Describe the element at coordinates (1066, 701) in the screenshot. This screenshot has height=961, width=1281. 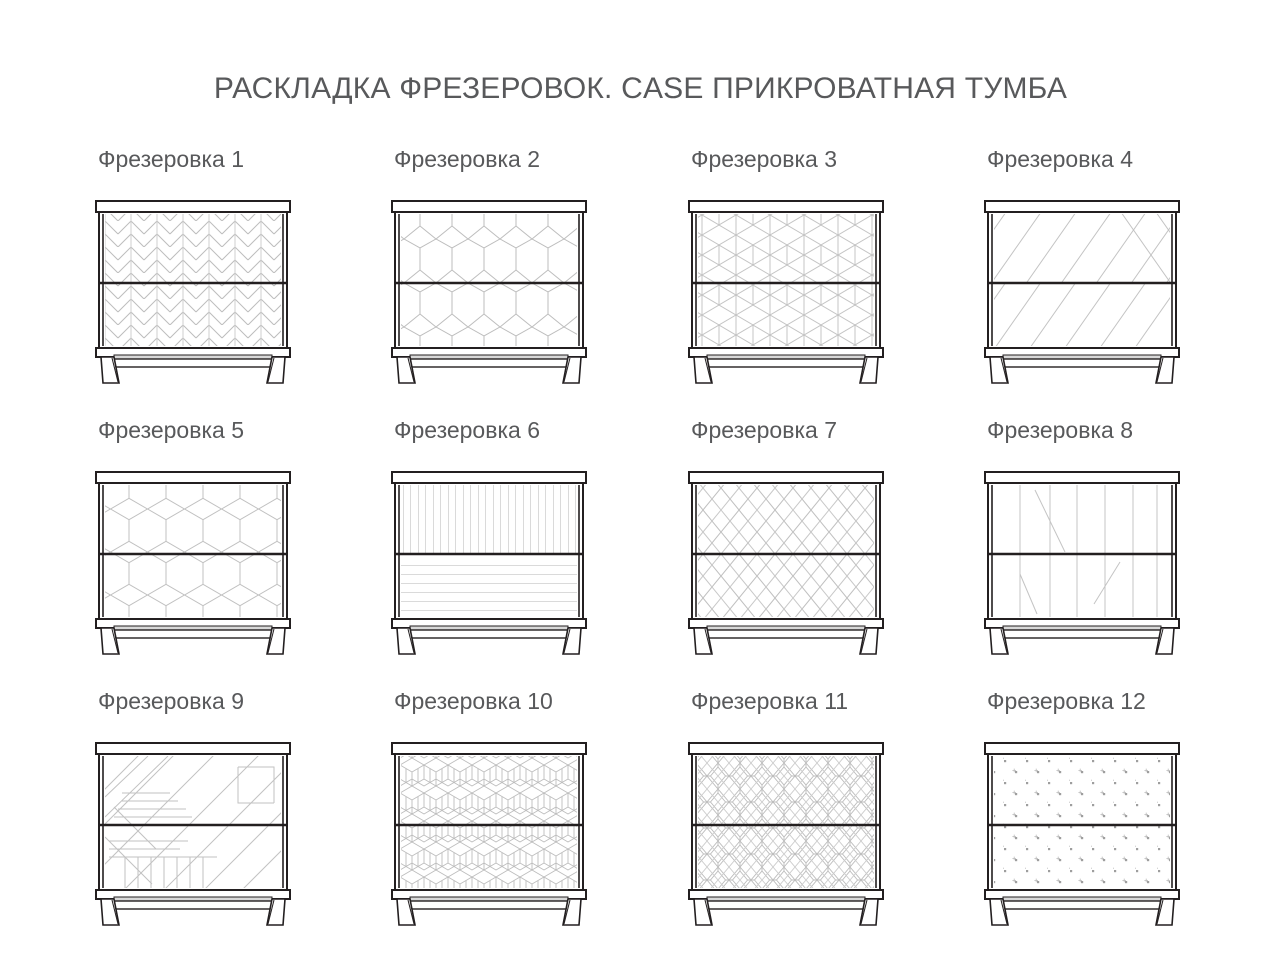
I see `cabinet-label: Фрезеровка 12` at that location.